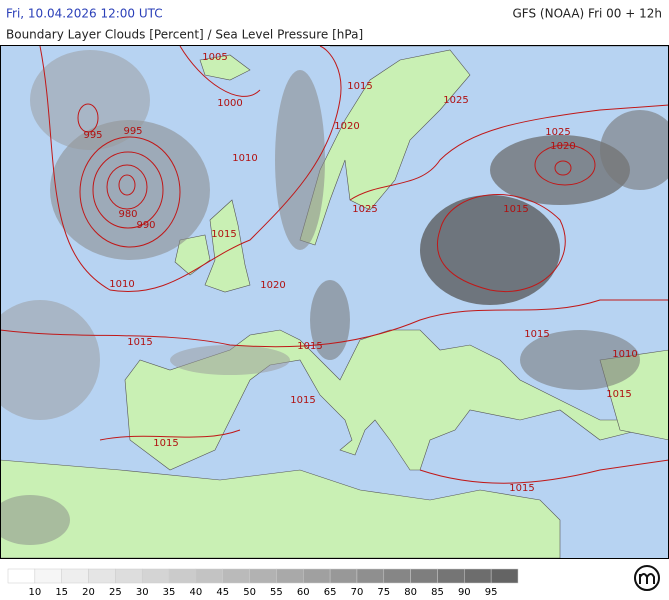 This screenshot has width=669, height=600. What do you see at coordinates (214, 57) in the screenshot?
I see `isobar-label: 1005` at bounding box center [214, 57].